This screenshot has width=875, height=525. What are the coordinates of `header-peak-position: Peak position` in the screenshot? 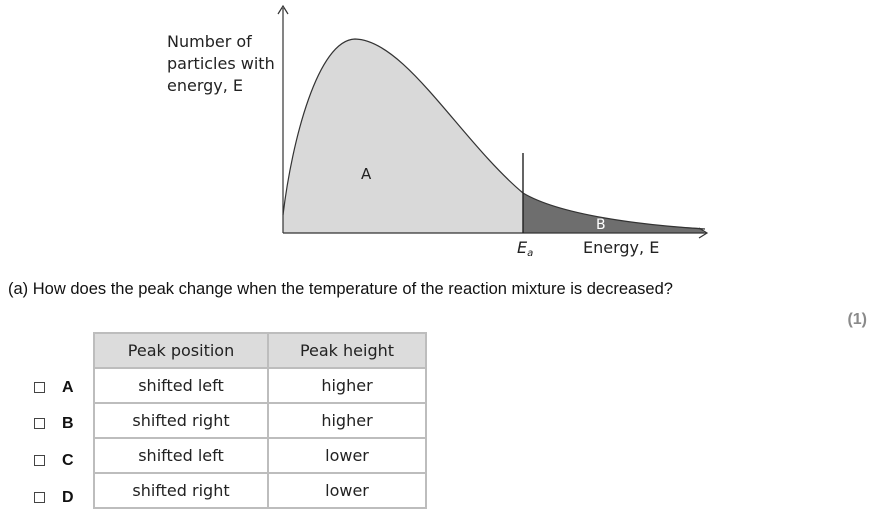 It's located at (181, 350).